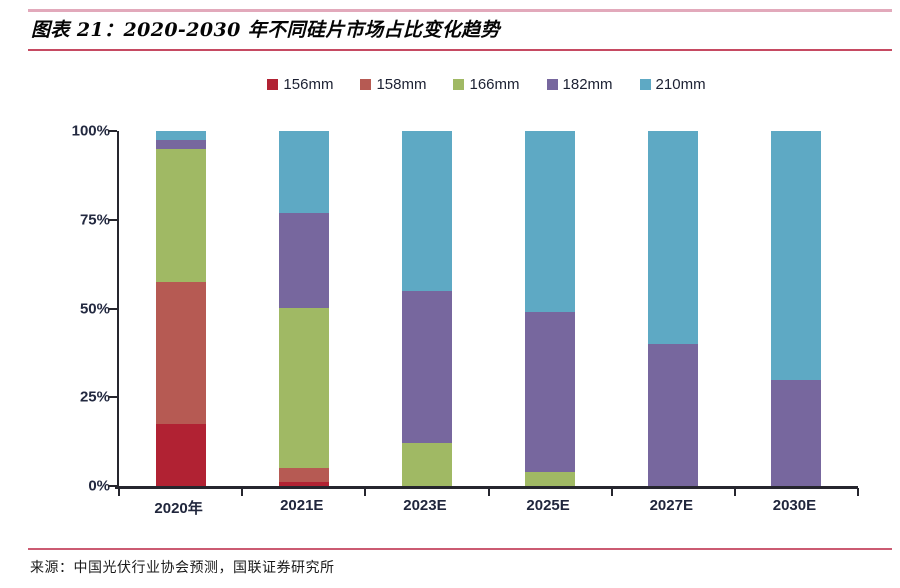  Describe the element at coordinates (680, 84) in the screenshot. I see `legend-label: 210mm` at that location.